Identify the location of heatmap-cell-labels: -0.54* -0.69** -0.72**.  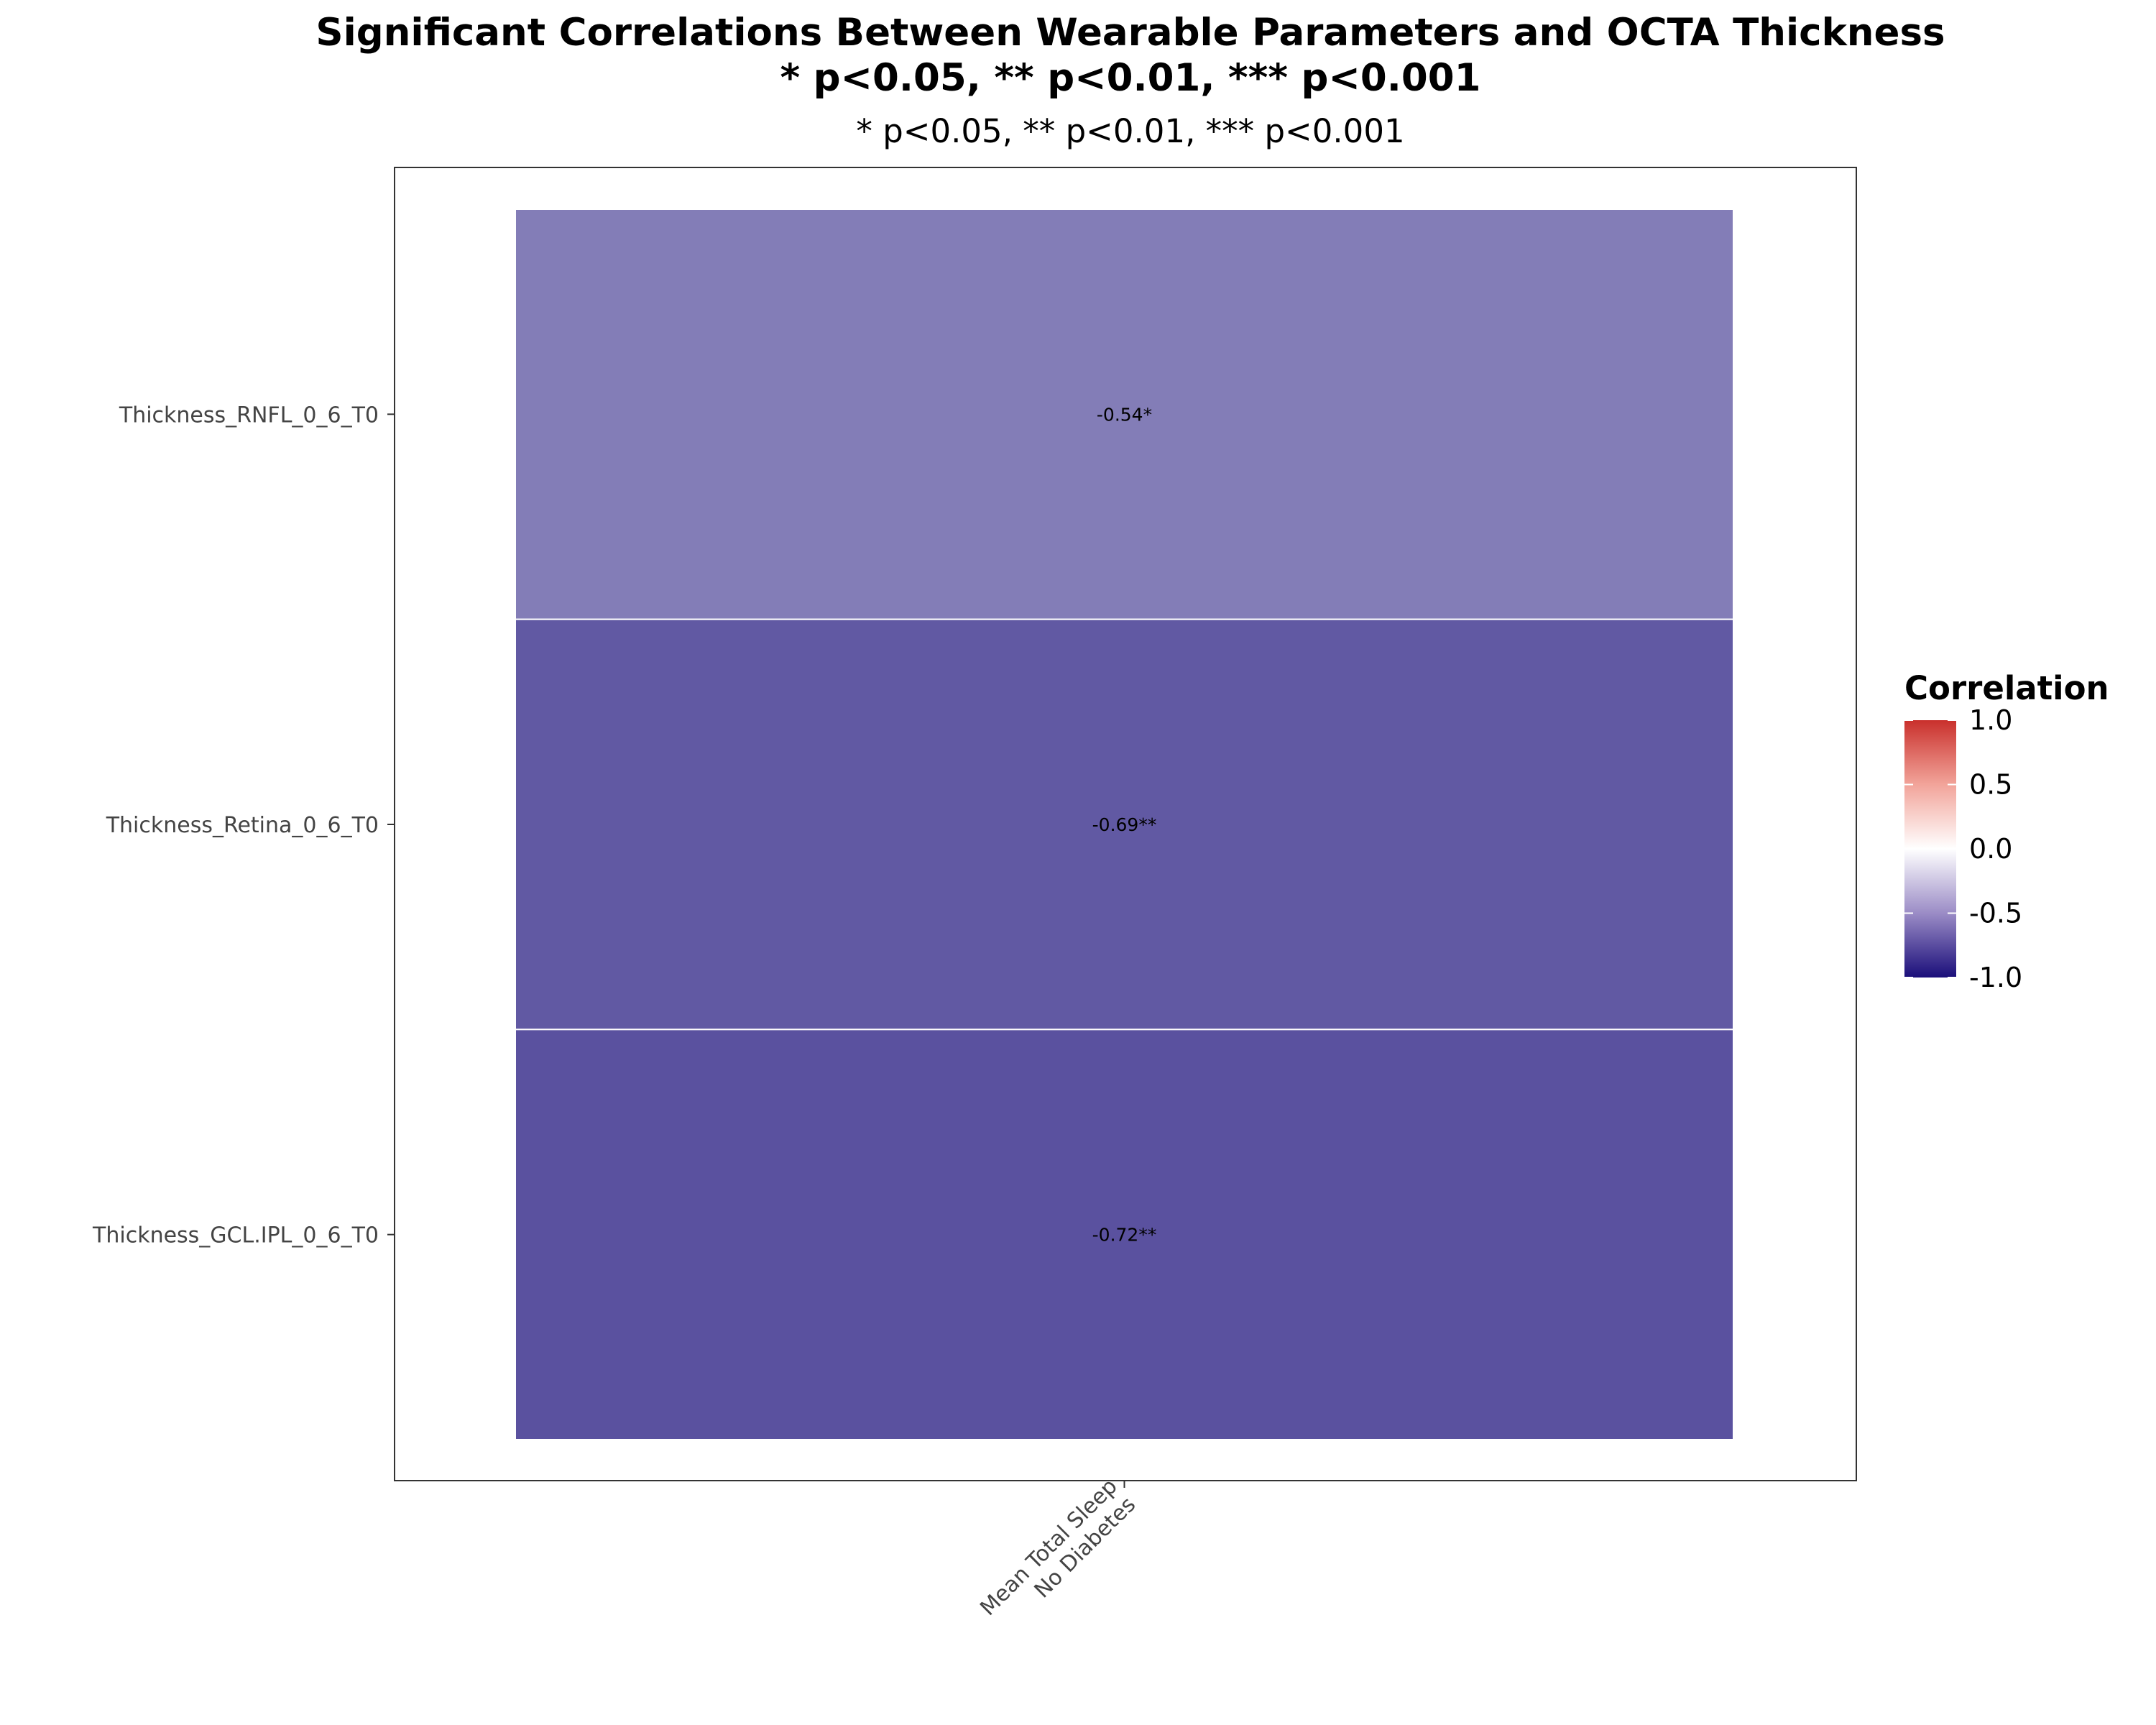
(1124, 824).